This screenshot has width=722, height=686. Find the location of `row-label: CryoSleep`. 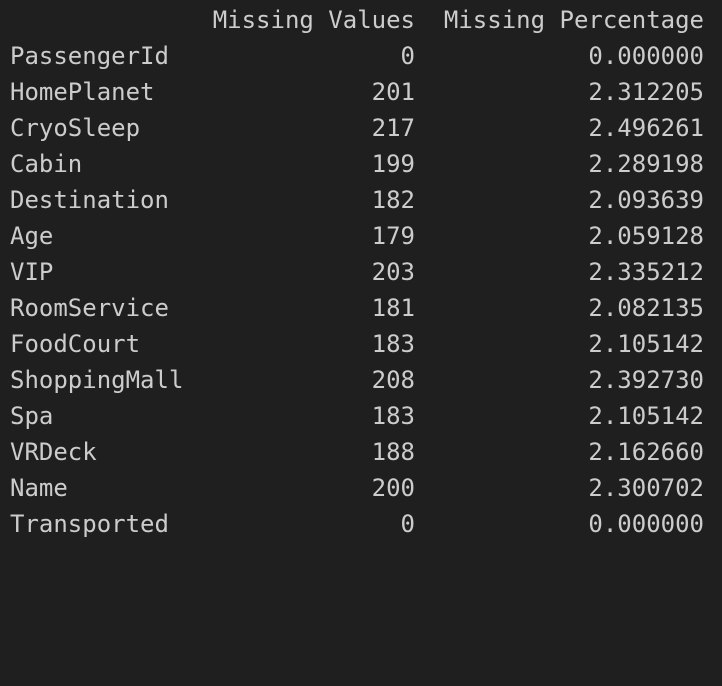

row-label: CryoSleep is located at coordinates (75, 128).